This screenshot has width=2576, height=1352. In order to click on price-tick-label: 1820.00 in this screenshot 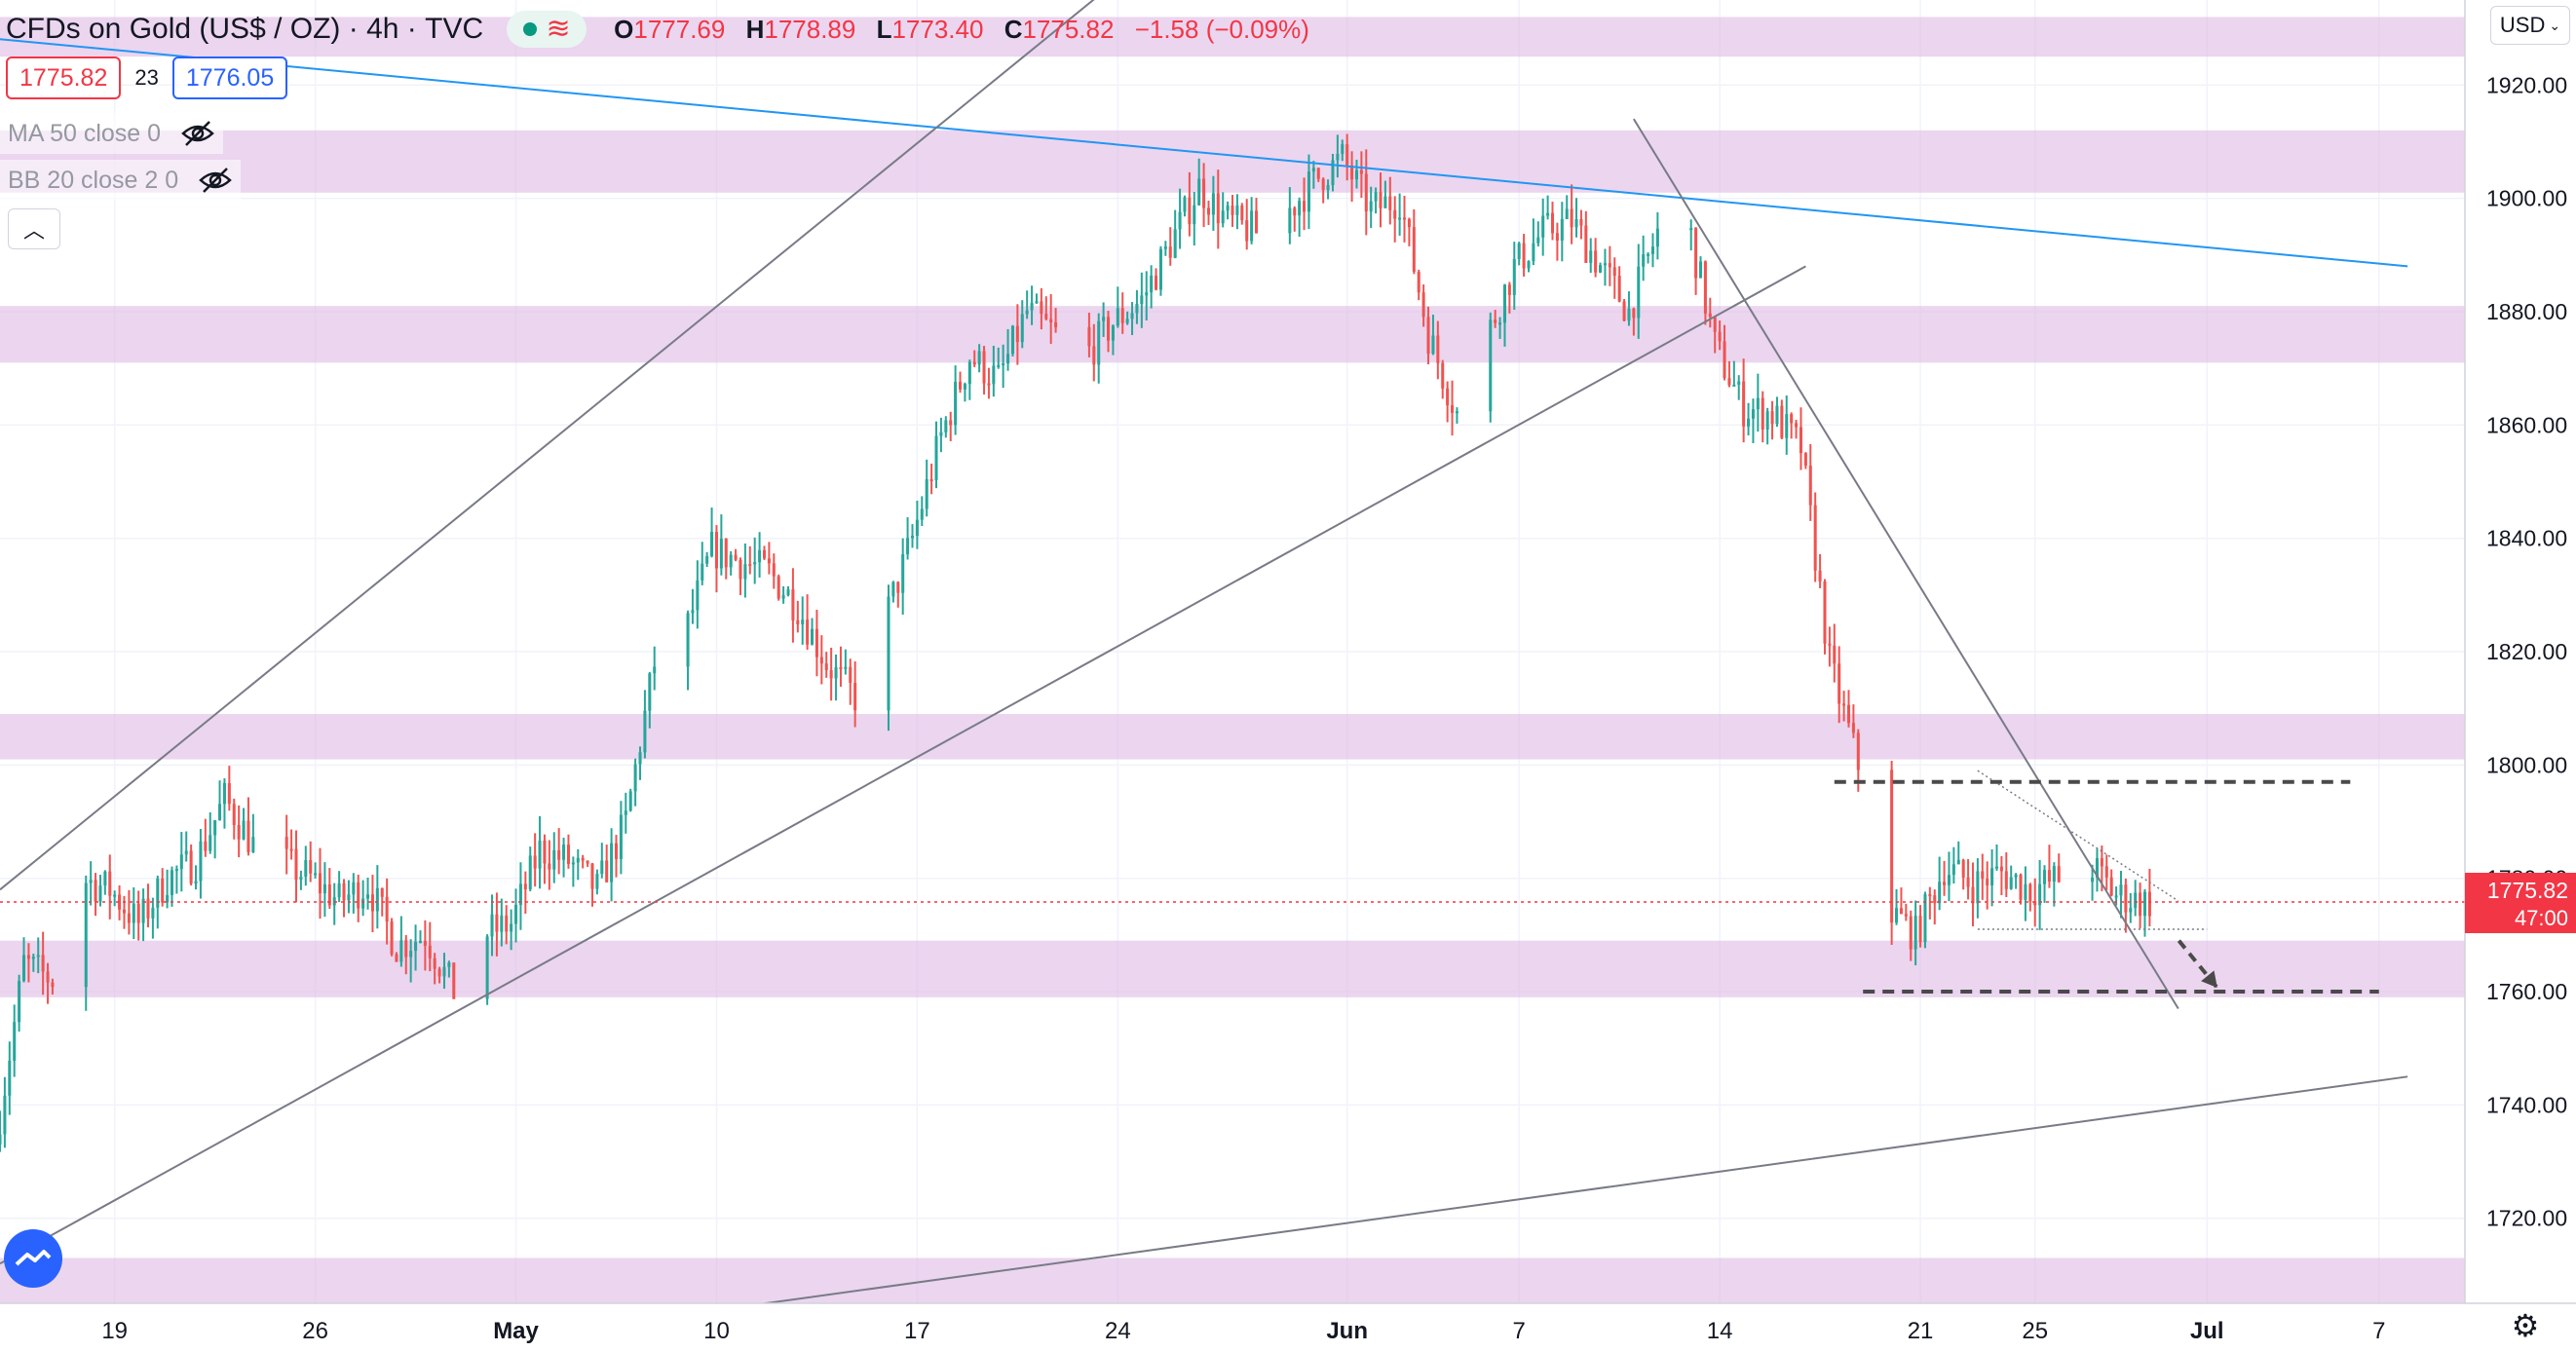, I will do `click(2526, 651)`.